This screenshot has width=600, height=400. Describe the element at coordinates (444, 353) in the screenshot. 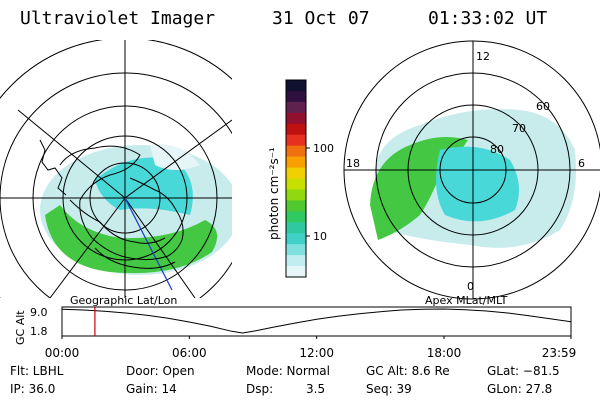

I see `x-tick-label: 18:00` at that location.